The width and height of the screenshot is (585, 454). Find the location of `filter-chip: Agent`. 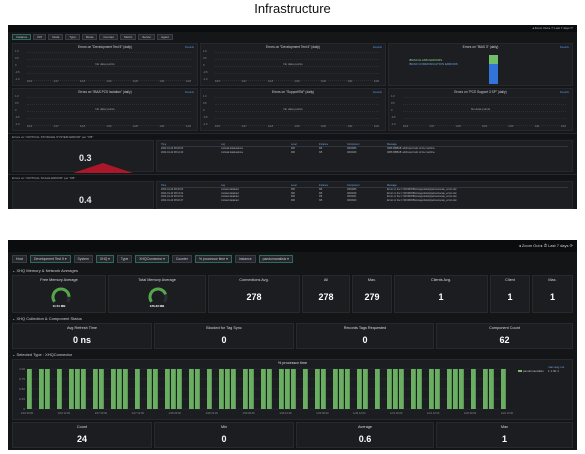

filter-chip: Agent is located at coordinates (165, 37).